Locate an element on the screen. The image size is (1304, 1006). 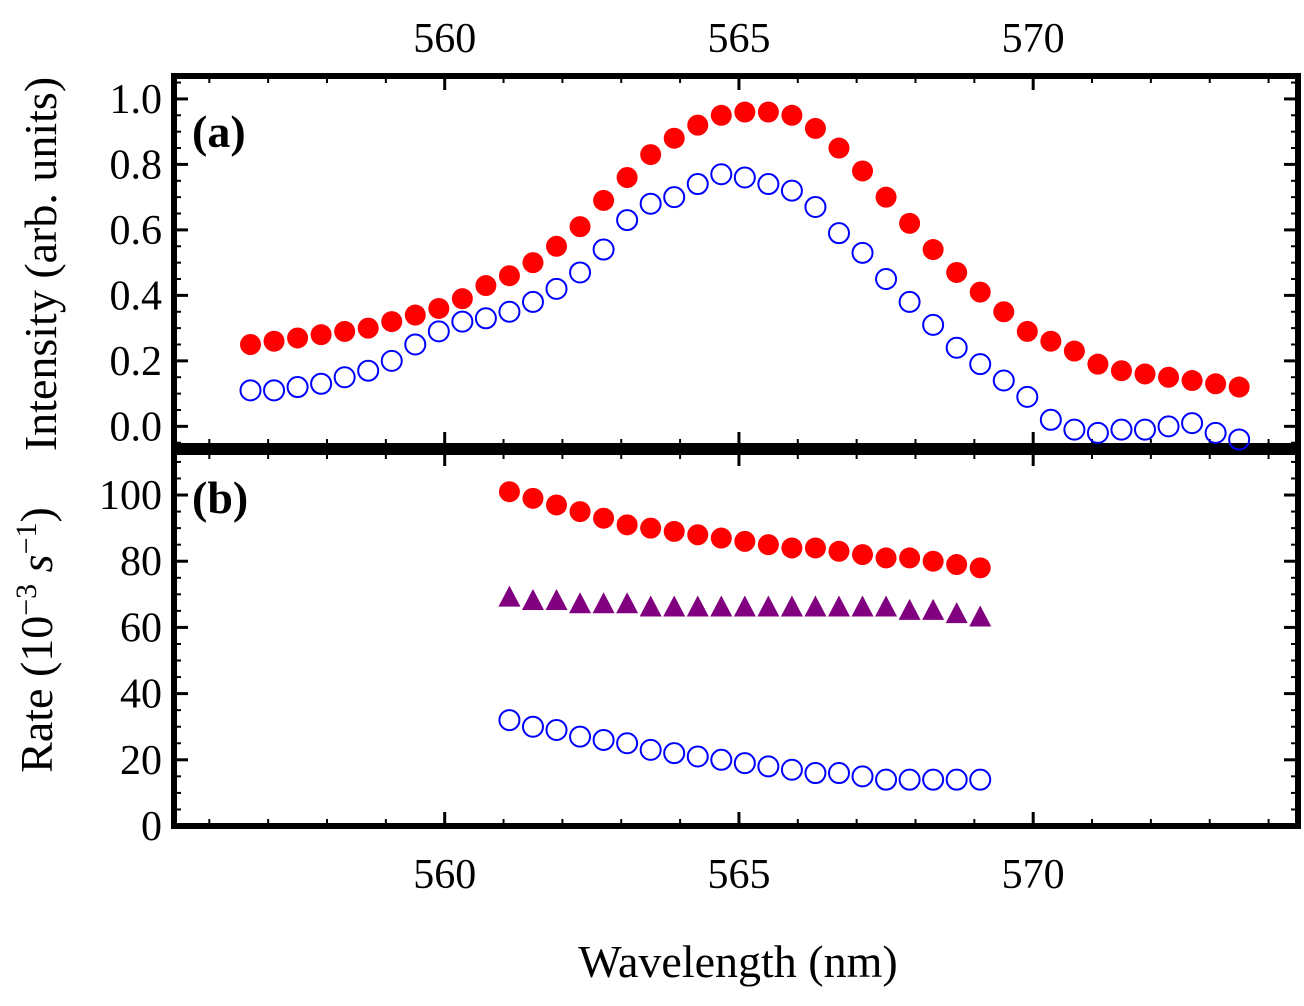
ylabel-exp2: −1 is located at coordinates (26, 538).